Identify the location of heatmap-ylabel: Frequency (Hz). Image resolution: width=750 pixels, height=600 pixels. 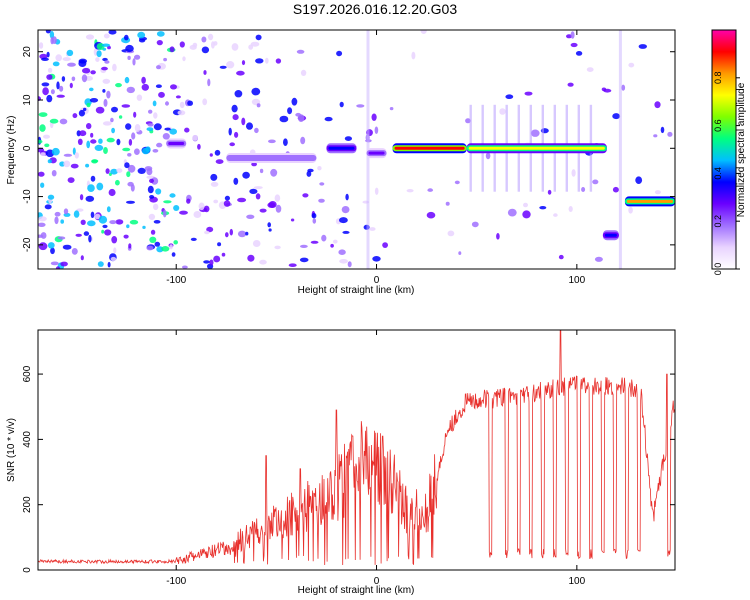
(11, 150).